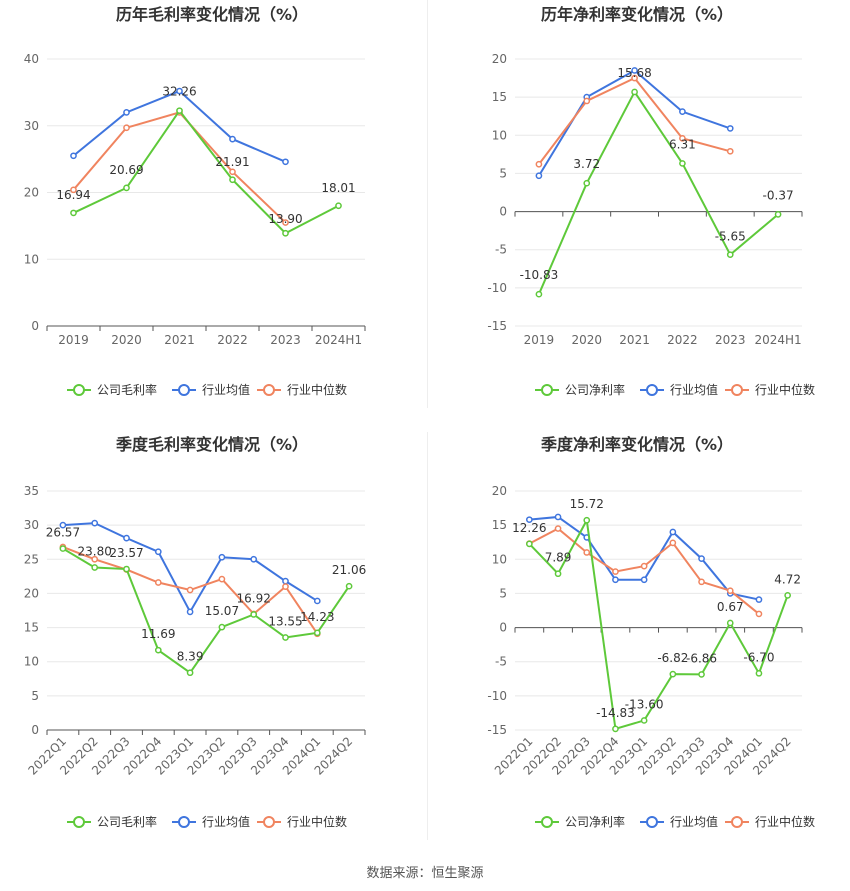 This screenshot has height=891, width=850. I want to click on legend-label: 行业均值, so click(226, 821).